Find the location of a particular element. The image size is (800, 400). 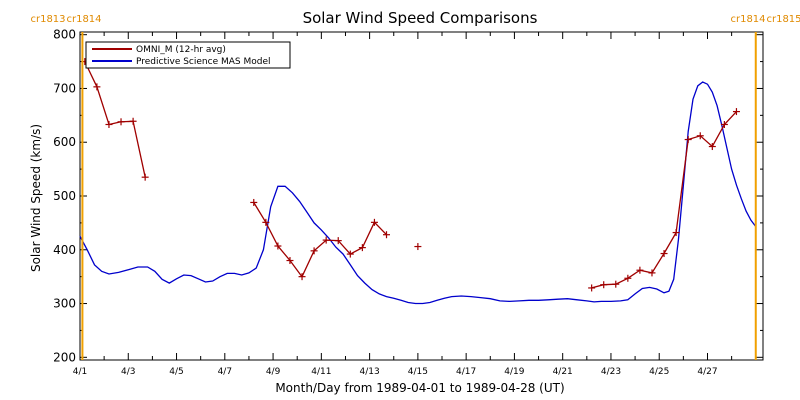

x-tick-label: 4/17 is located at coordinates (466, 372).